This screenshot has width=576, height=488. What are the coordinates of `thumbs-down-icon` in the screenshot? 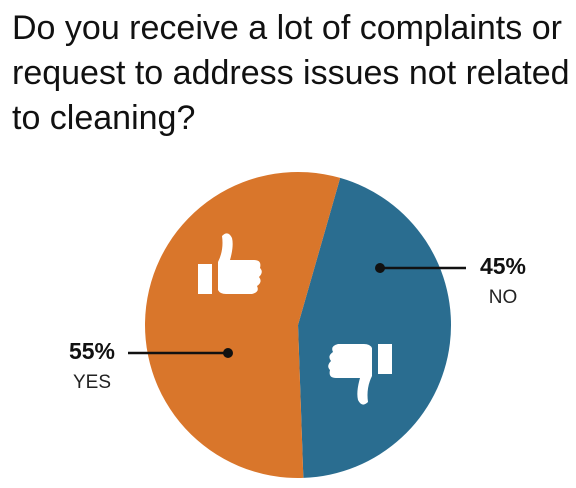 It's located at (360, 374).